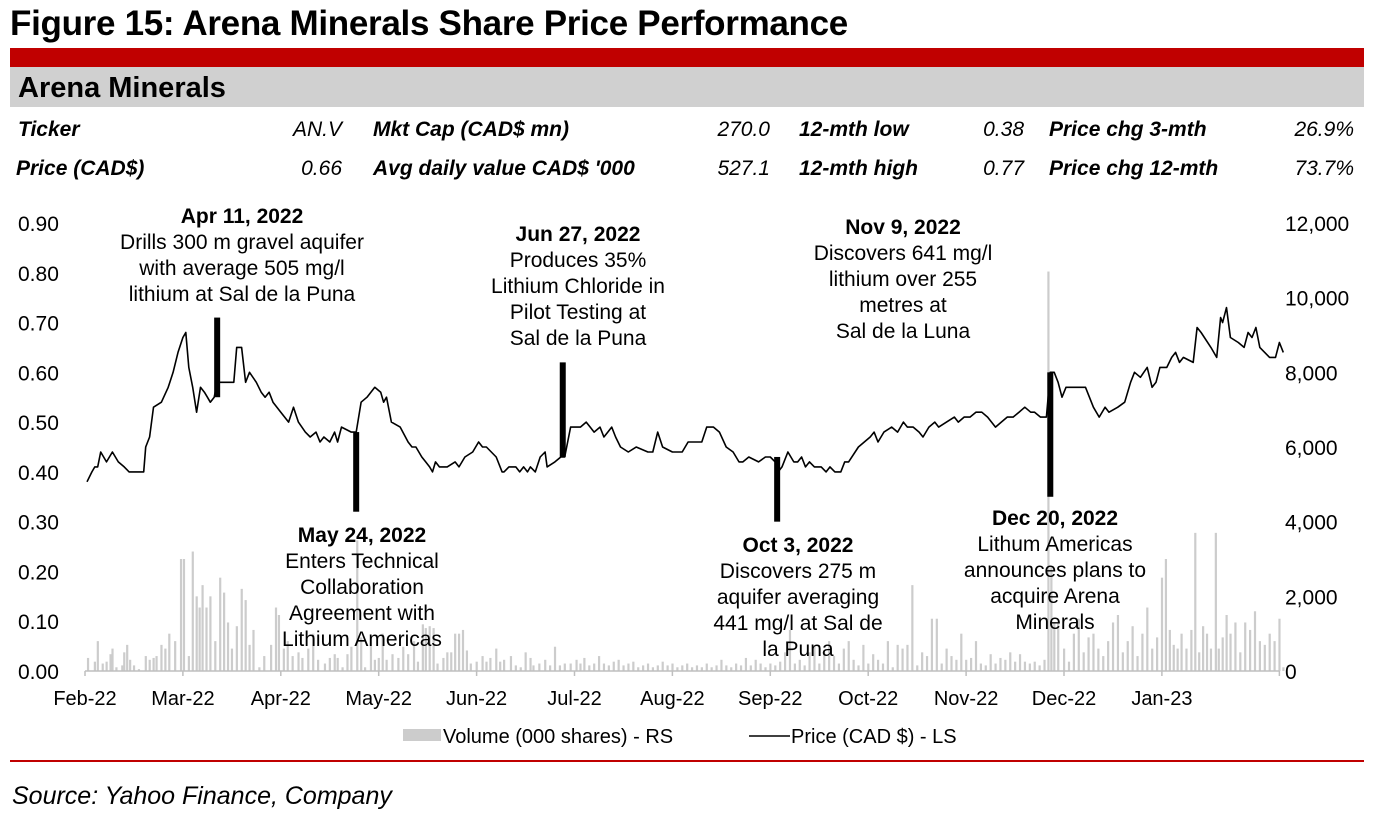  I want to click on stat-label-price-chg-12m: Price chg 12-mth, so click(1134, 168).